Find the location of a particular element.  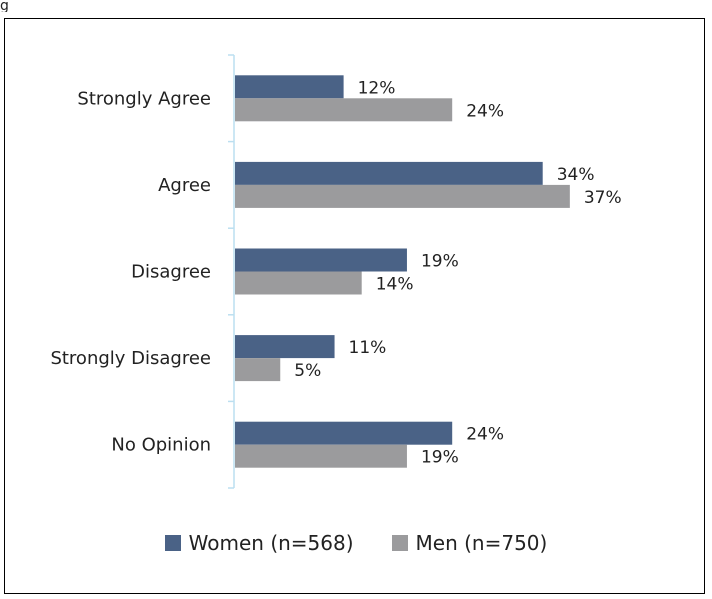

legend-item-women: Women (n=568) is located at coordinates (259, 543).